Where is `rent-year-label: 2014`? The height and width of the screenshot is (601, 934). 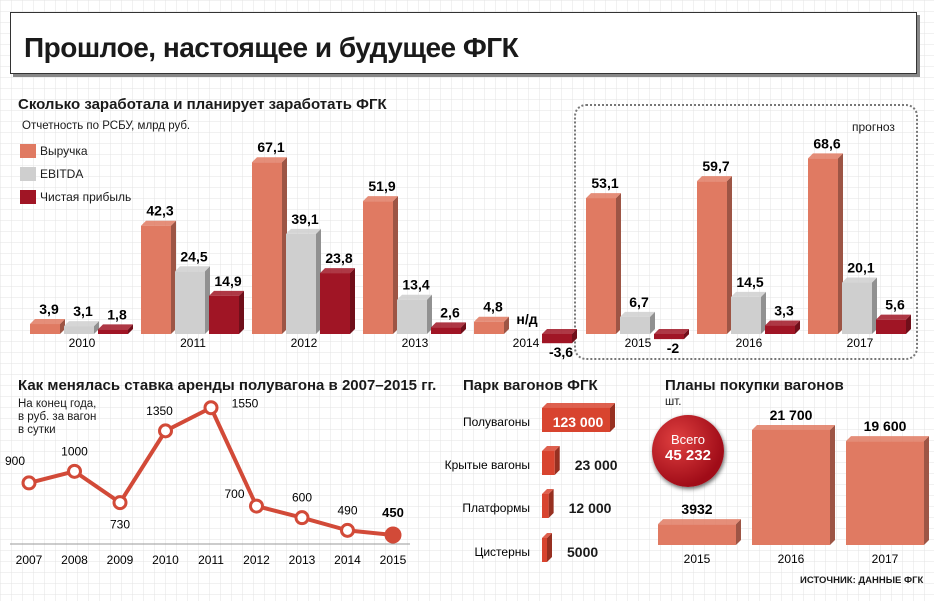 rent-year-label: 2014 is located at coordinates (347, 560).